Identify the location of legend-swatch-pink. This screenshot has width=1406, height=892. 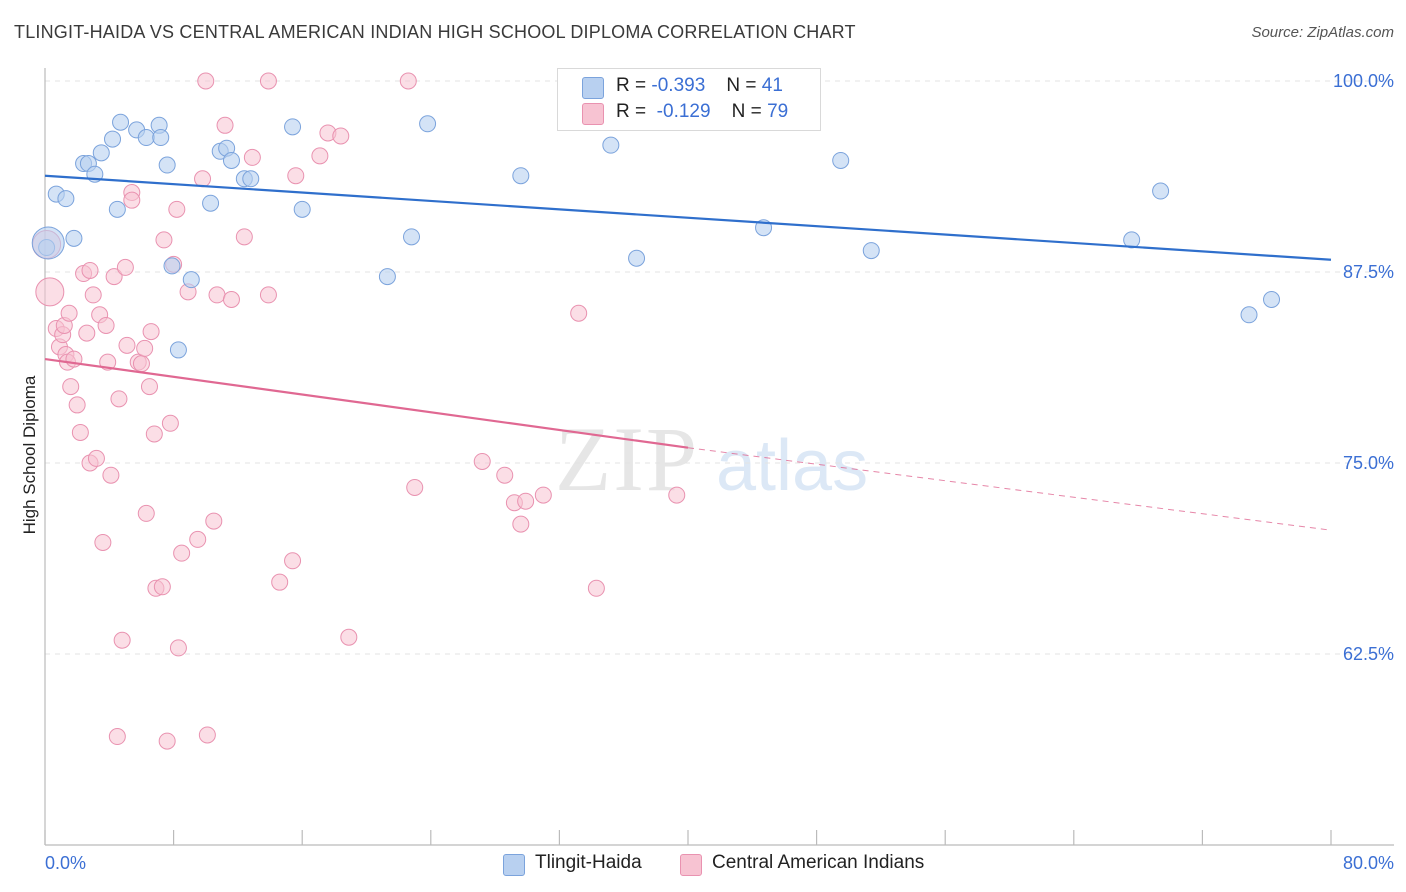
(691, 865).